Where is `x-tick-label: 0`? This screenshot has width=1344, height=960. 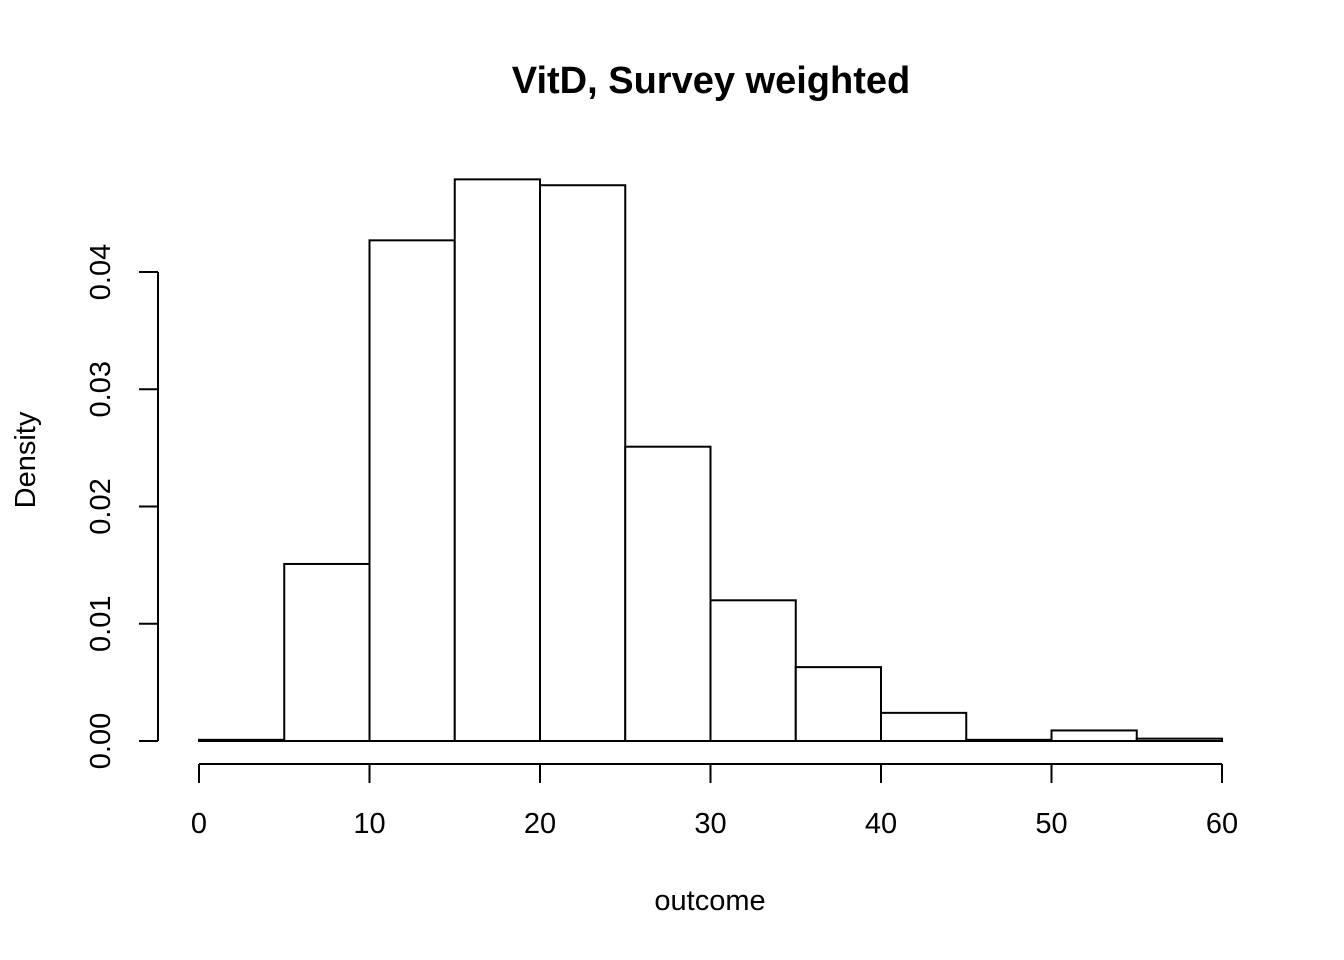 x-tick-label: 0 is located at coordinates (199, 824).